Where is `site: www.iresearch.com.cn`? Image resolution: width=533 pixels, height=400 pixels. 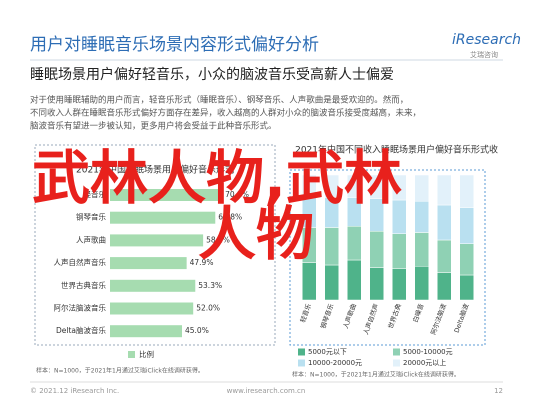
site: www.iresearch.com.cn is located at coordinates (266, 391).